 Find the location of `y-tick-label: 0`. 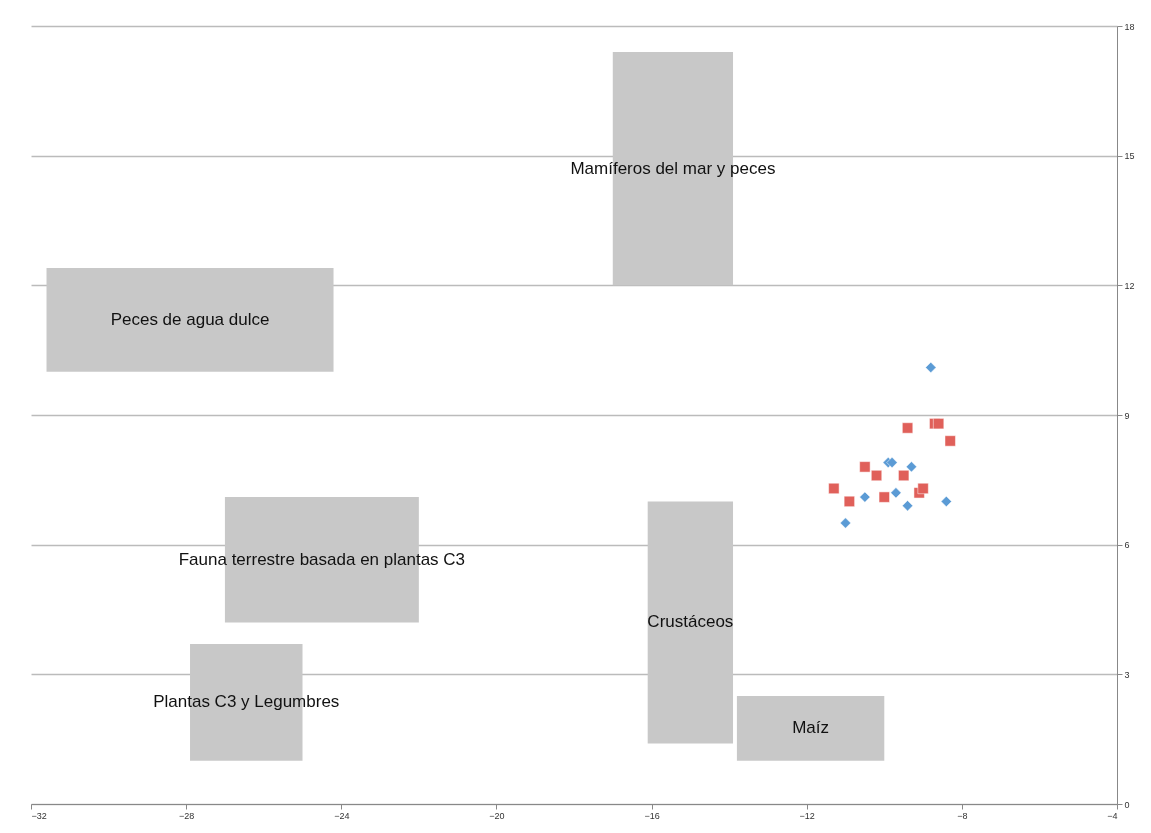

y-tick-label: 0 is located at coordinates (1127, 804).